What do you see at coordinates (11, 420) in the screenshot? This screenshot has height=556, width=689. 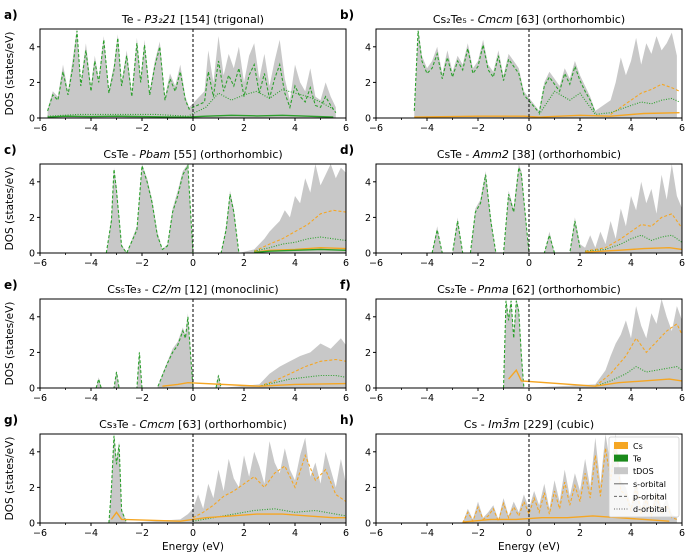 I see `panel-letter: g)` at bounding box center [11, 420].